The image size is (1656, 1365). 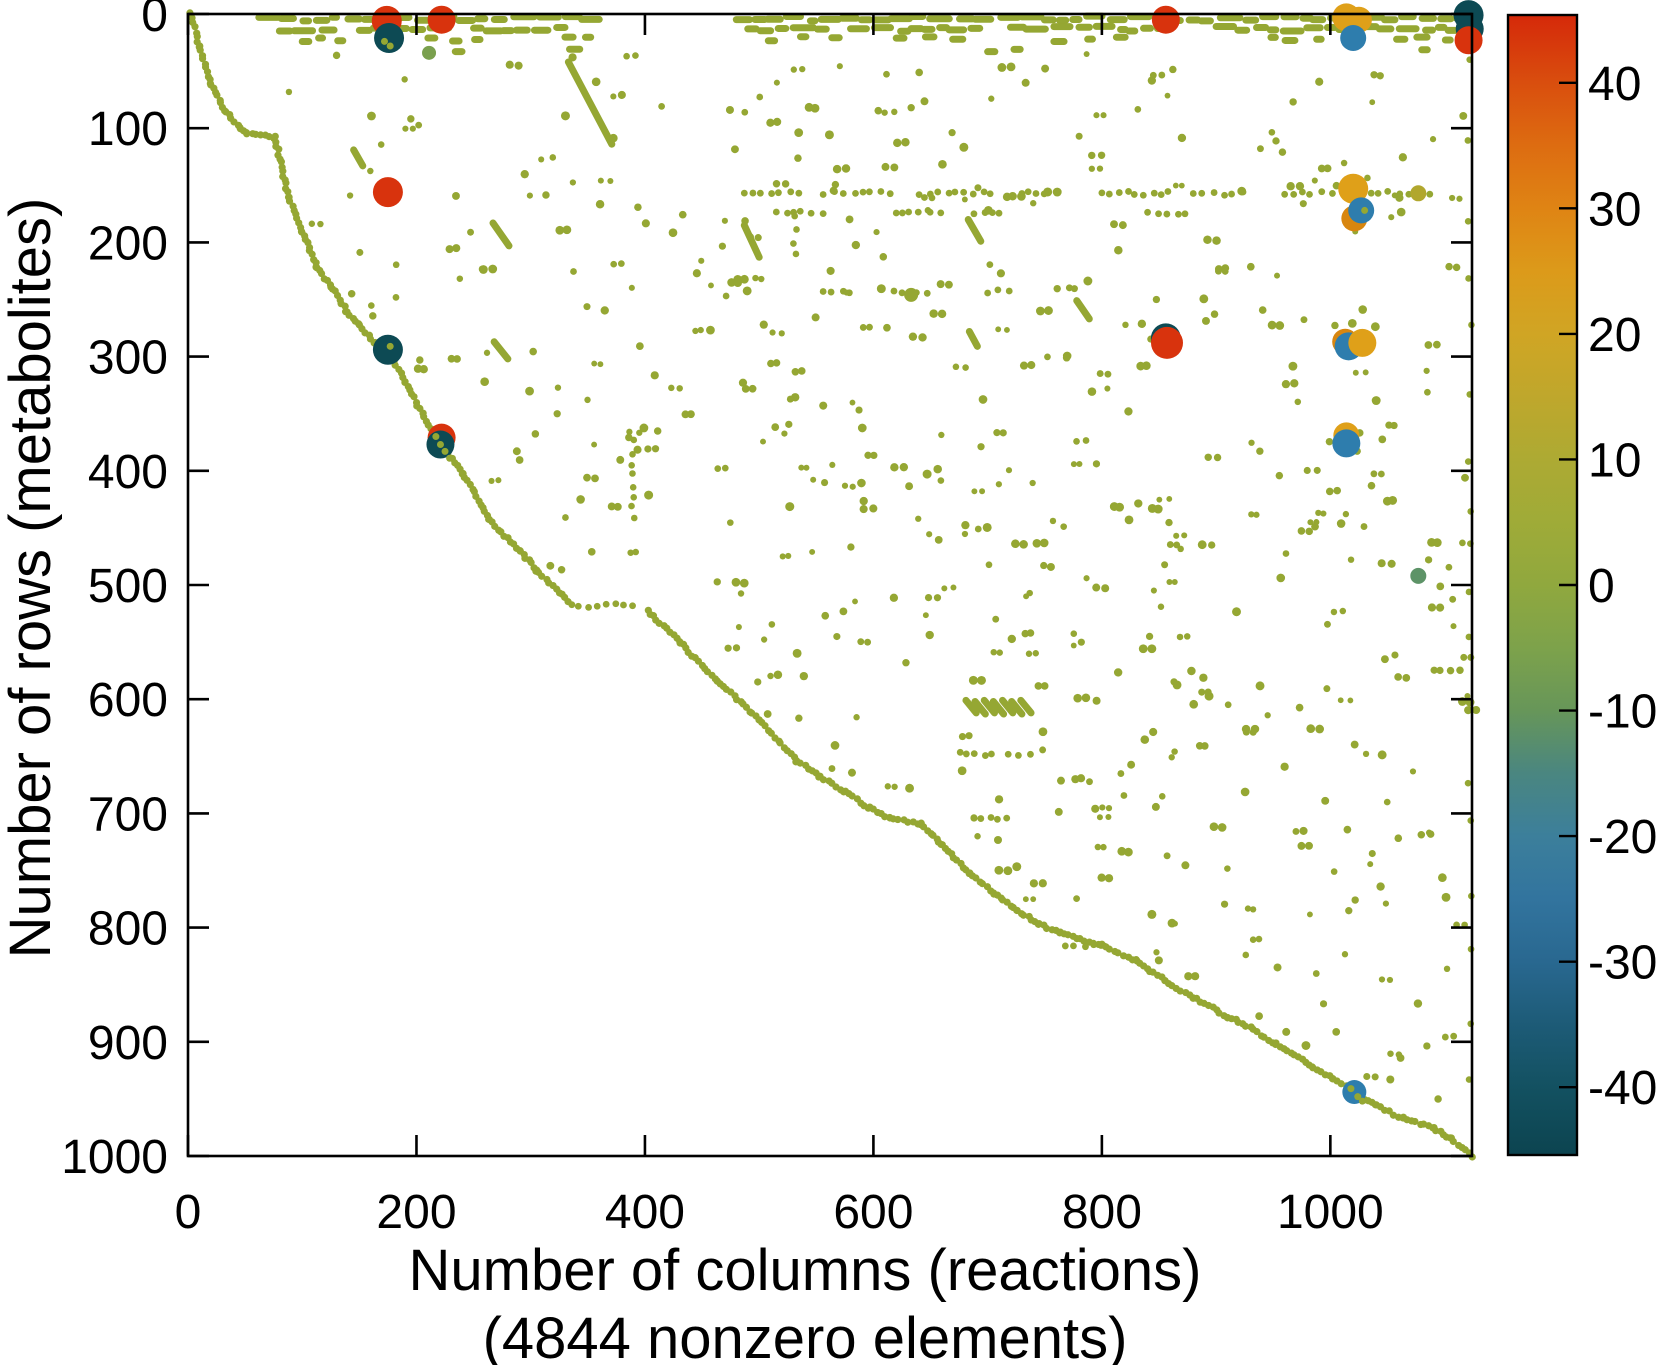 I want to click on x-tick-label: 800, so click(x=1102, y=1212).